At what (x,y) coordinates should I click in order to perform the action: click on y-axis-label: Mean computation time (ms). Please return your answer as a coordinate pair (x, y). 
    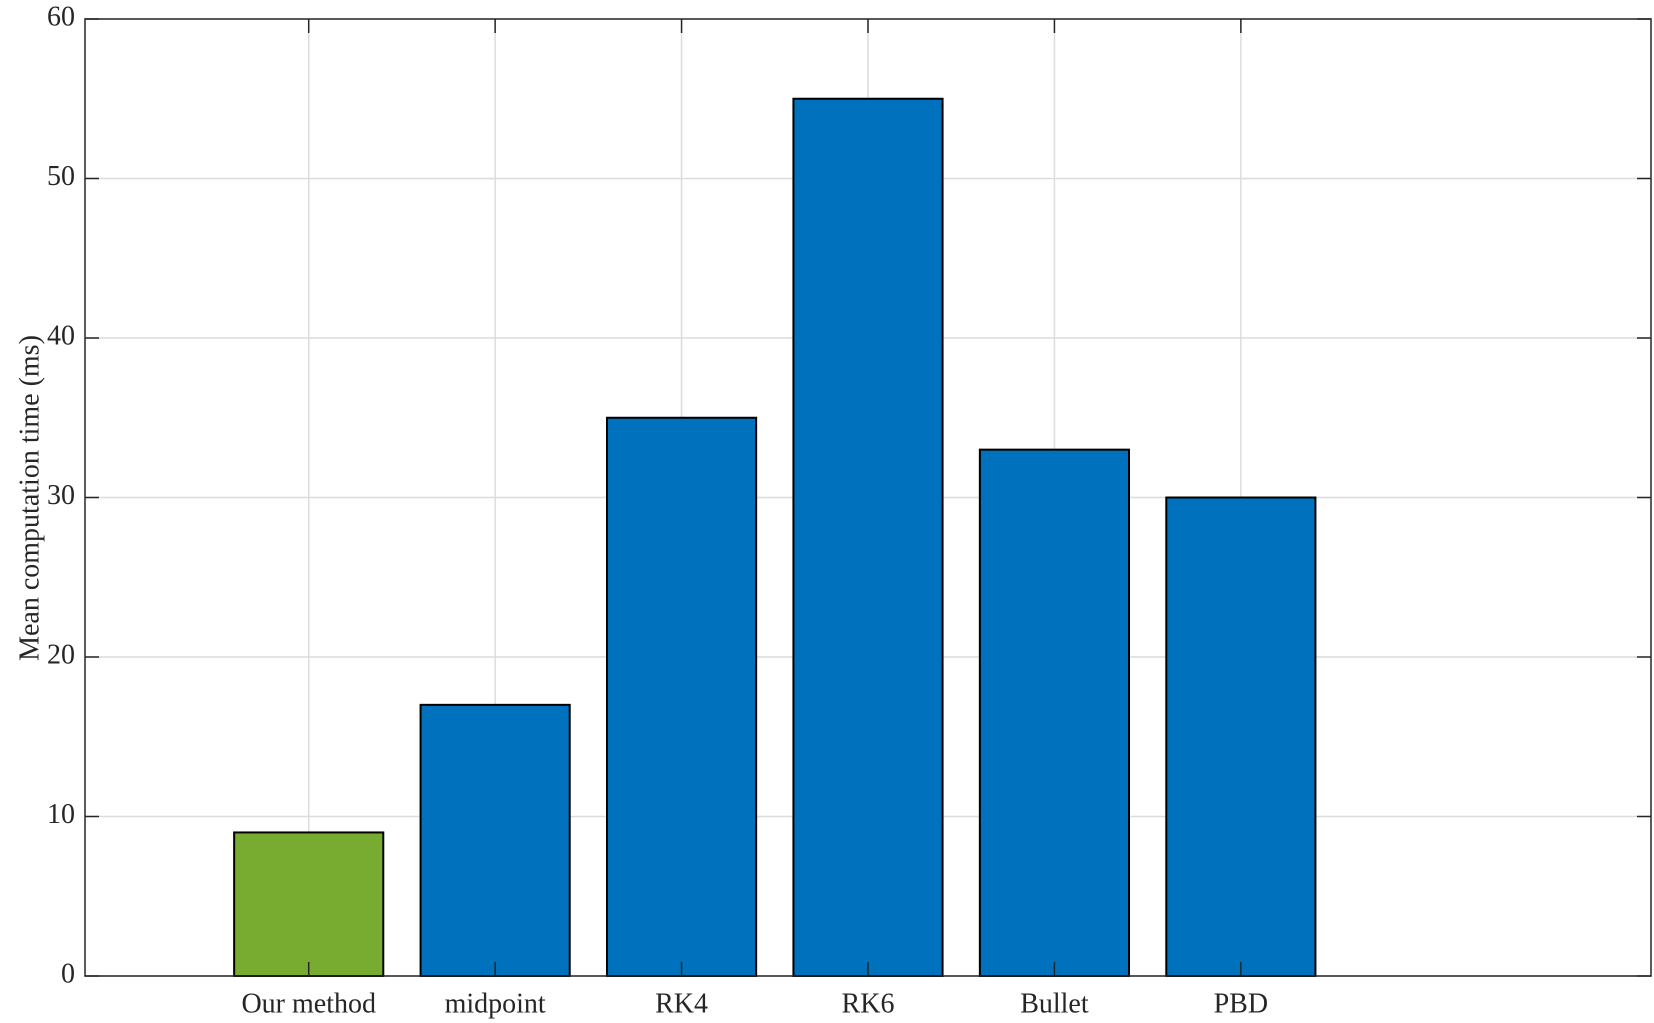
    Looking at the image, I should click on (29, 498).